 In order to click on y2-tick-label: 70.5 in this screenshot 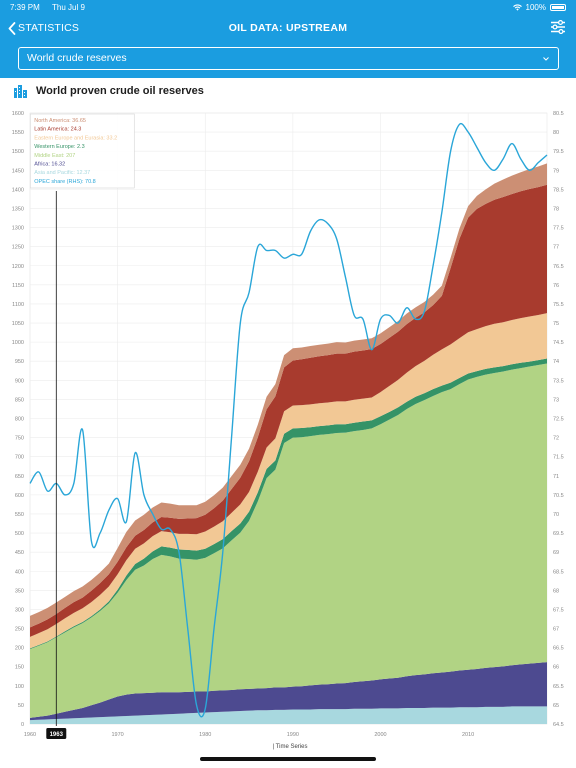, I will do `click(558, 496)`.